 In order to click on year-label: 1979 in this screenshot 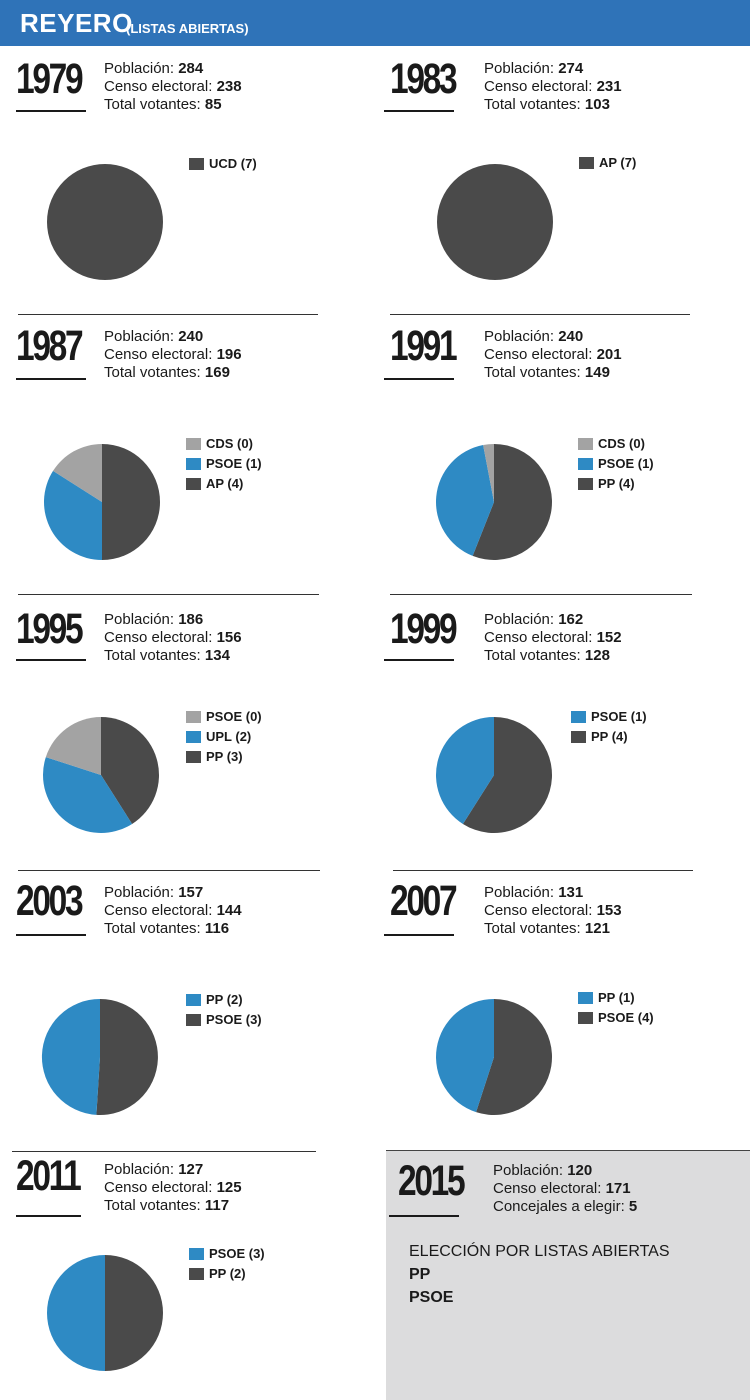, I will do `click(50, 79)`.